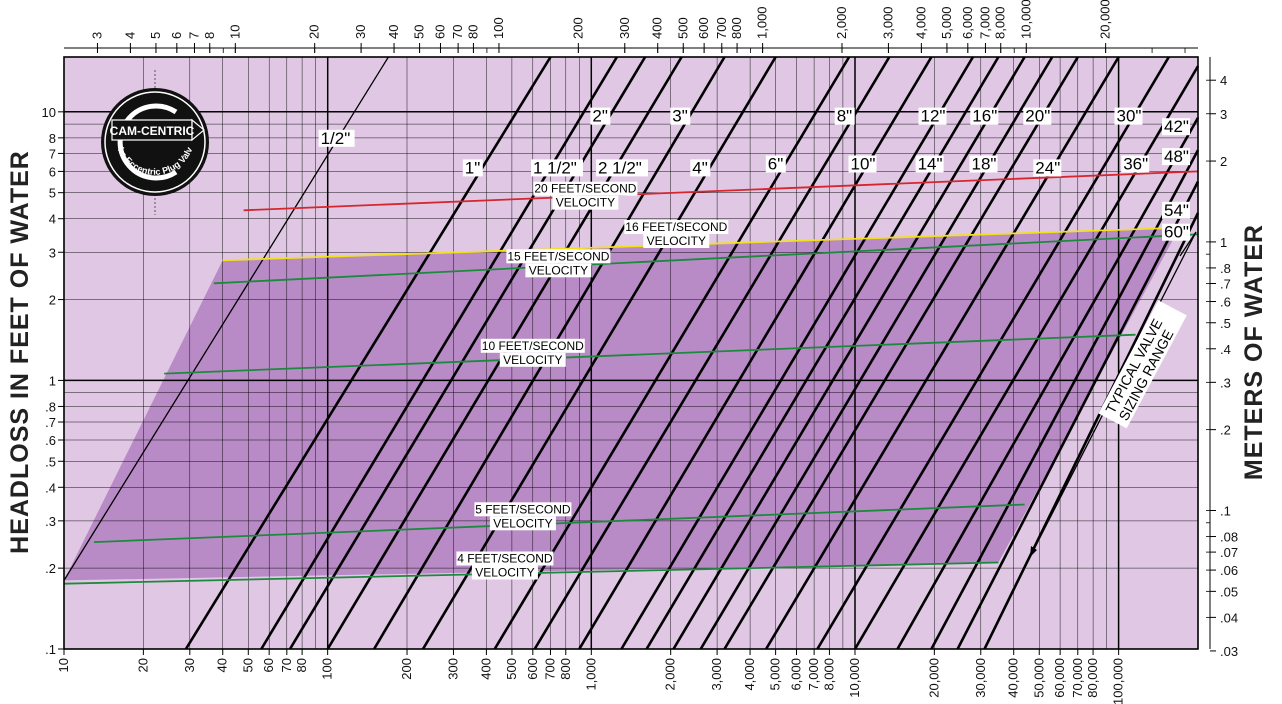  Describe the element at coordinates (933, 116) in the screenshot. I see `size-label: 12"` at that location.